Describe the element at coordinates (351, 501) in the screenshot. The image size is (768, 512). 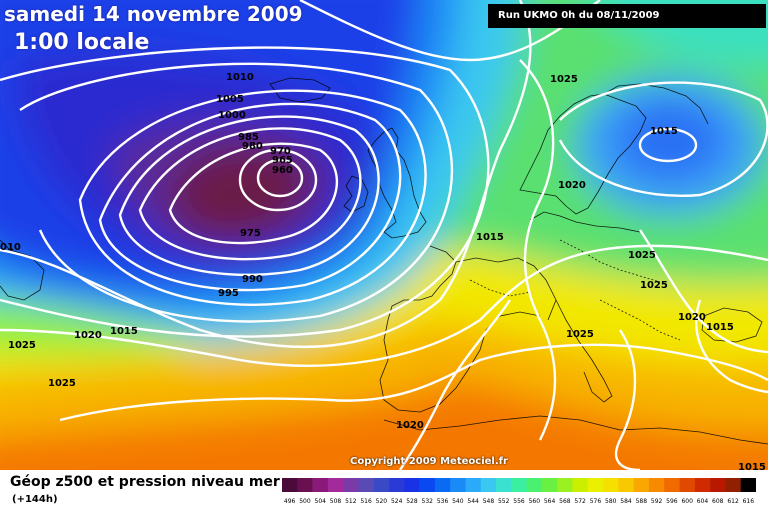
I see `color-scale-label: 512` at that location.